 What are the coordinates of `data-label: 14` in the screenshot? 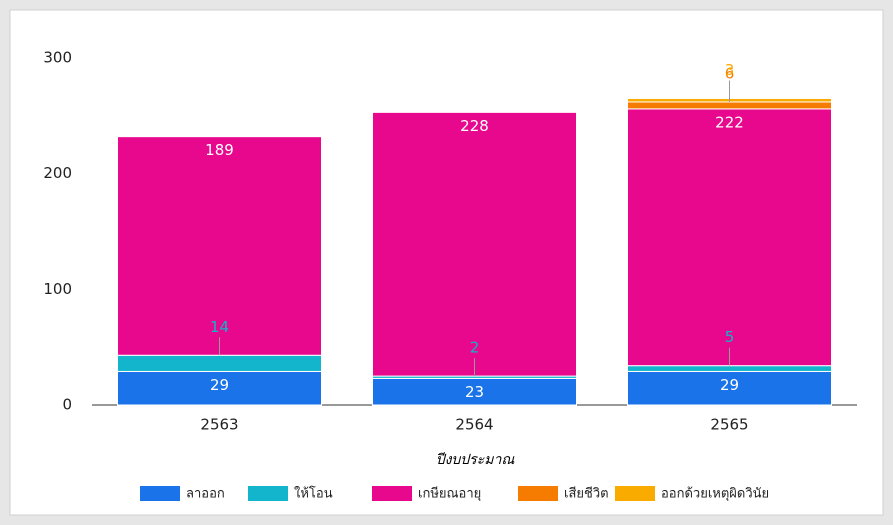 It's located at (219, 327).